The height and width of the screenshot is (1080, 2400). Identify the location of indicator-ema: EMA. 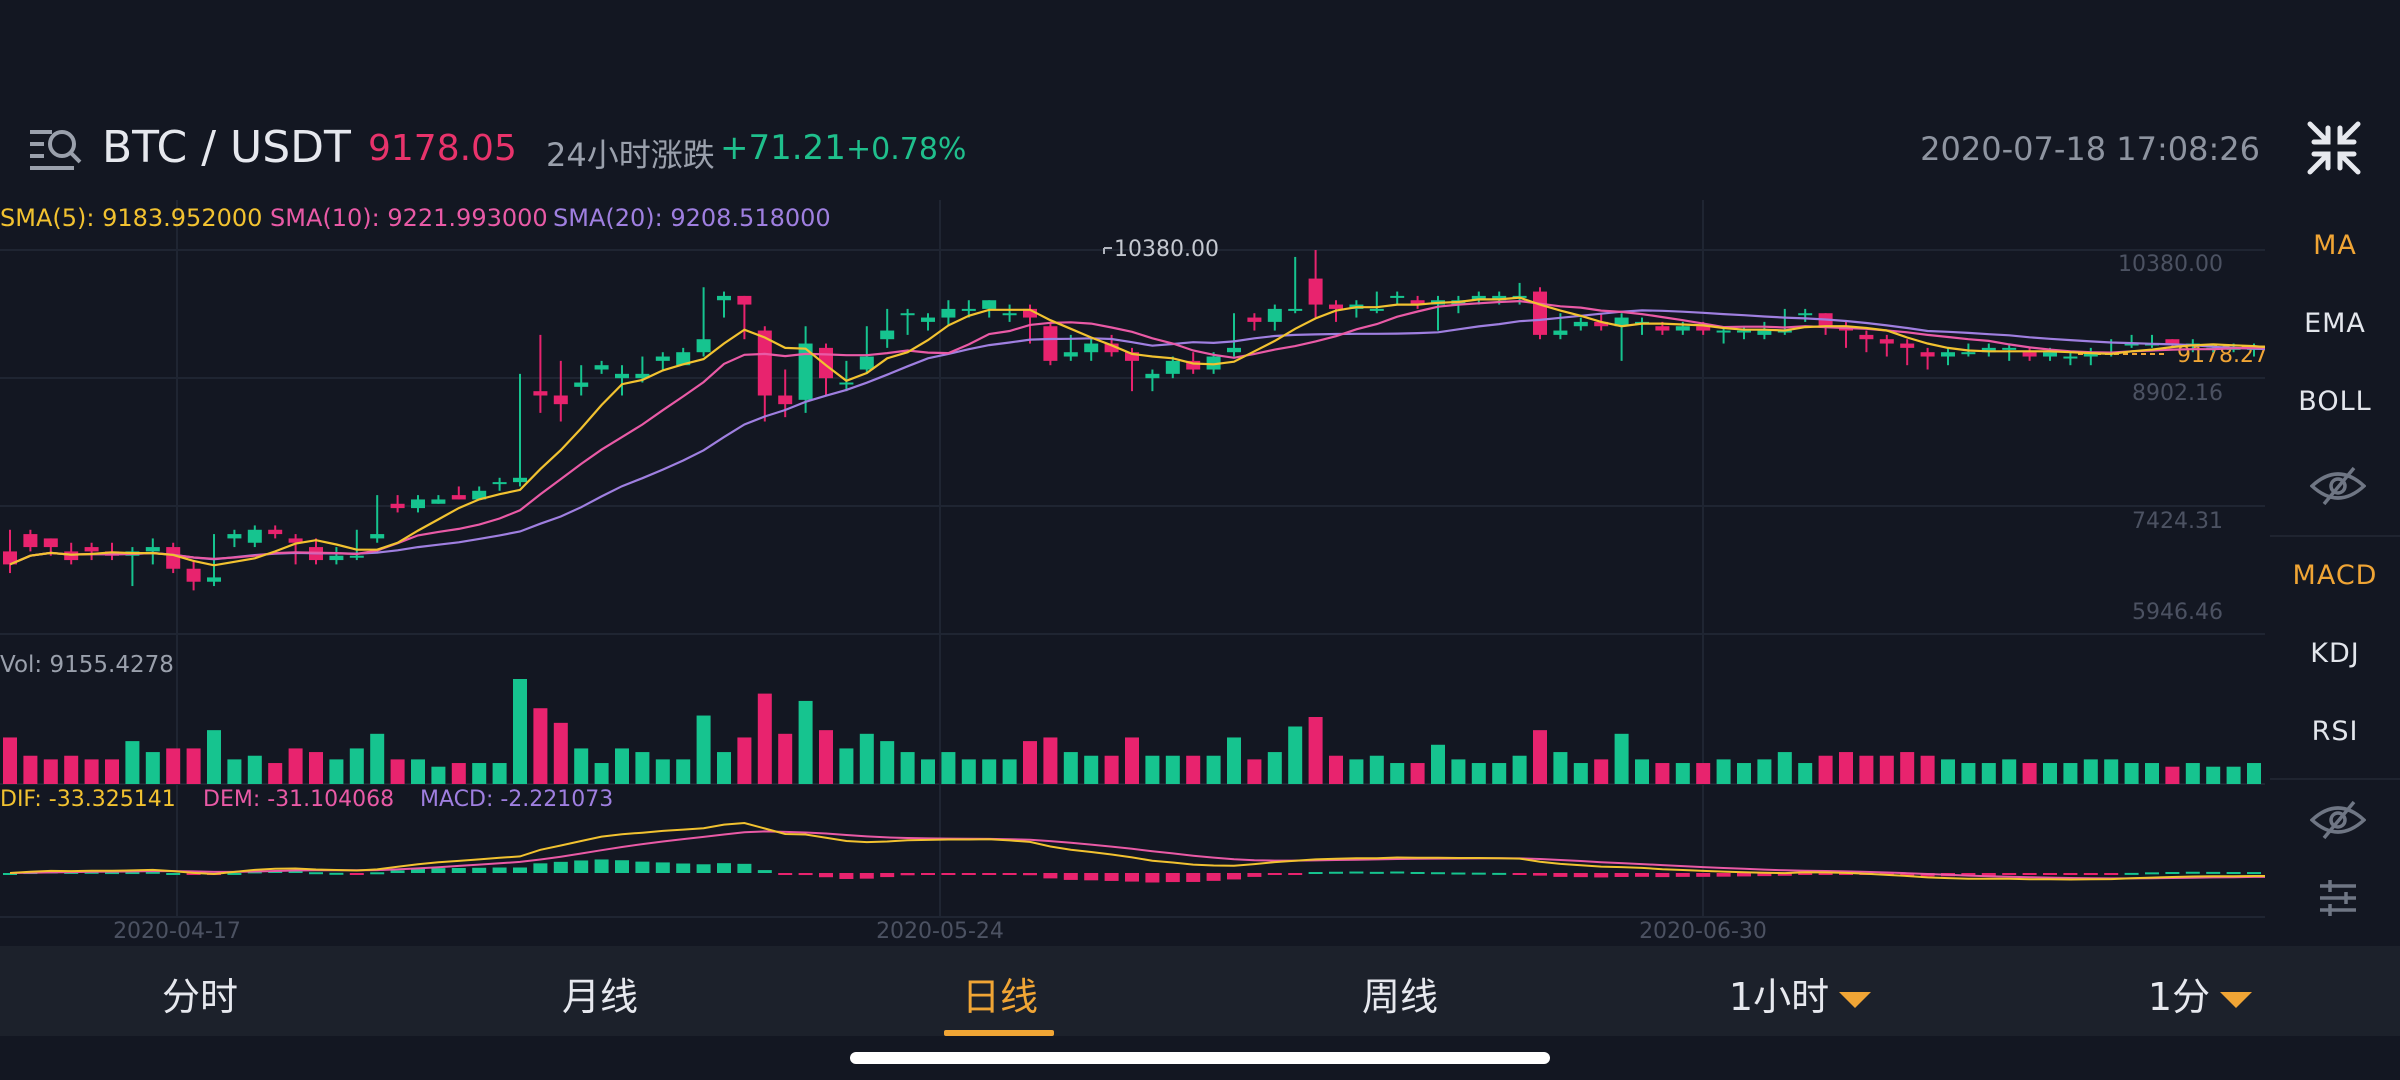
(2335, 323).